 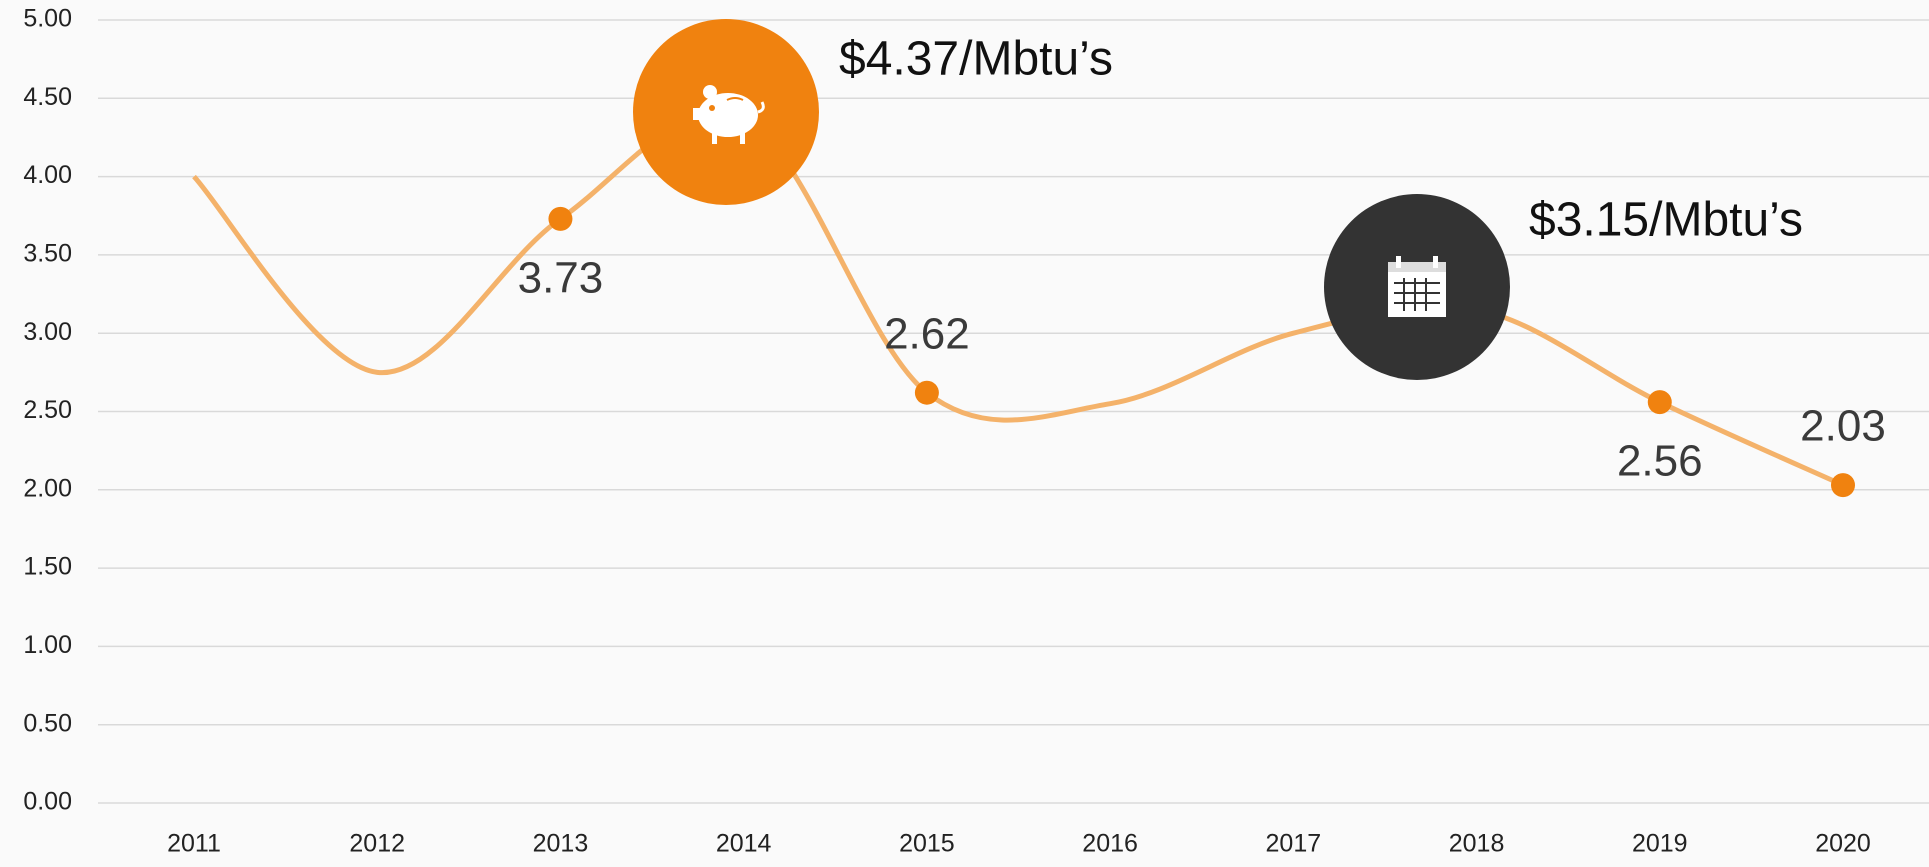 I want to click on x-tick-label: 2018, so click(x=1477, y=844).